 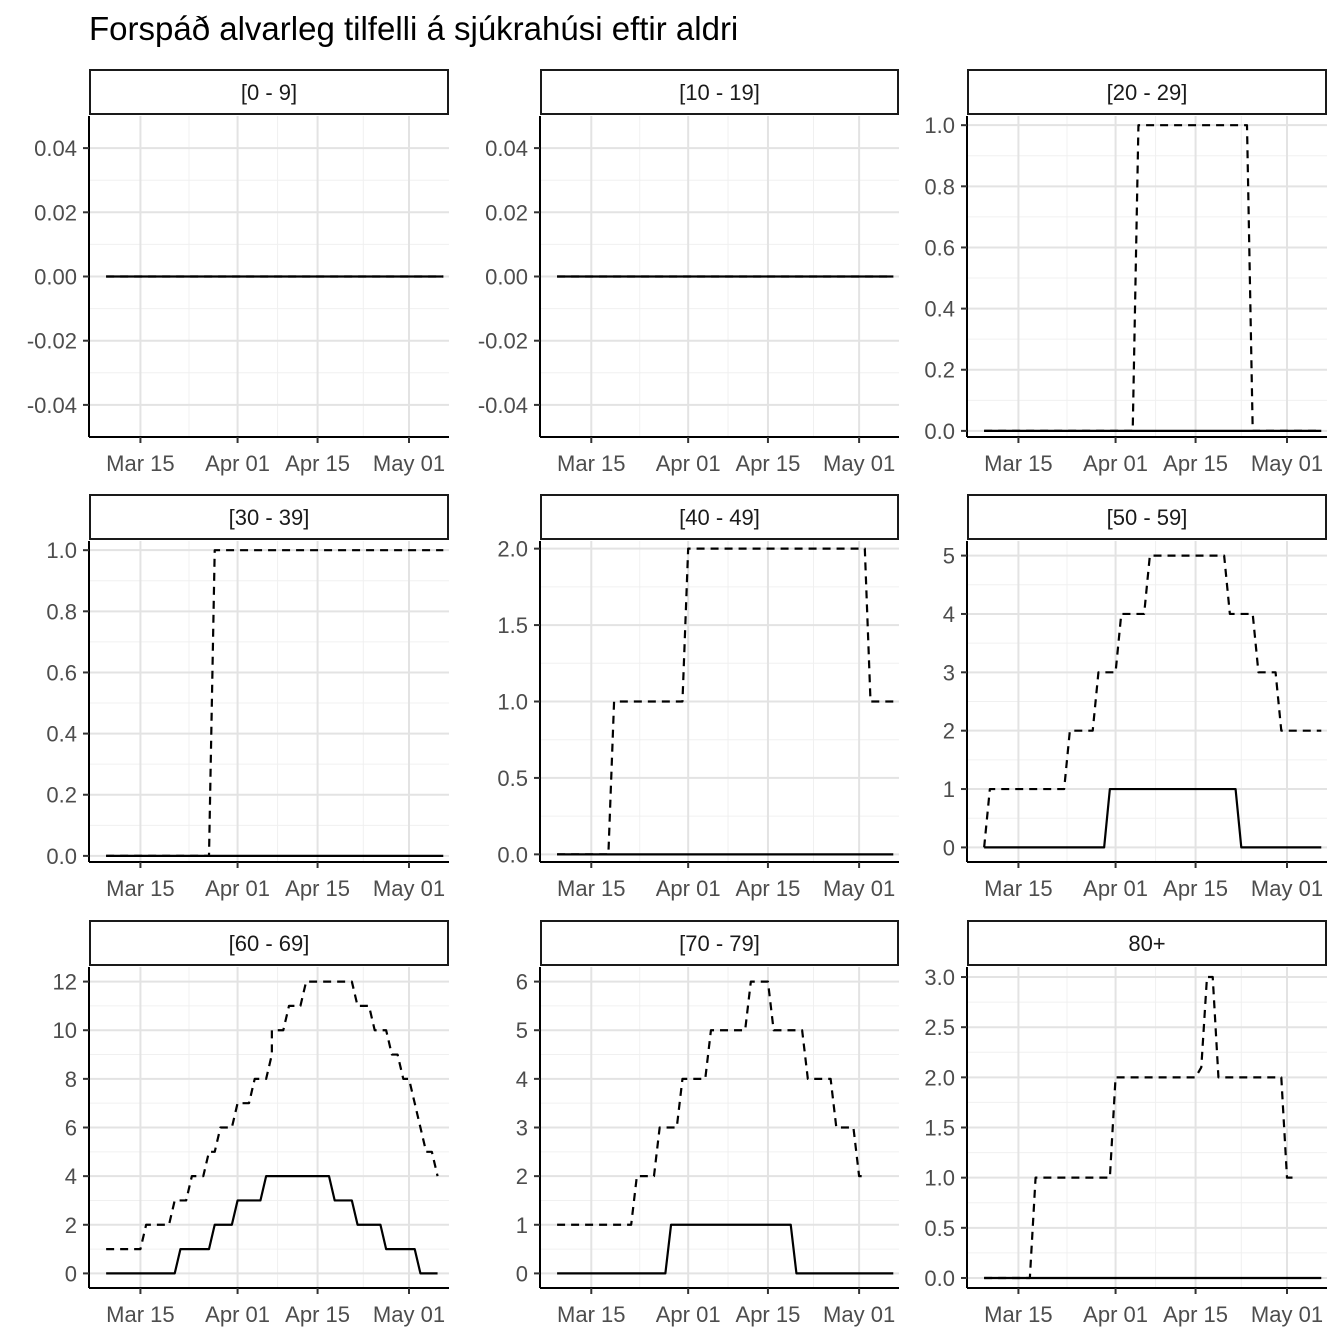 What do you see at coordinates (939, 1178) in the screenshot?
I see `y-tick-label: 1.0` at bounding box center [939, 1178].